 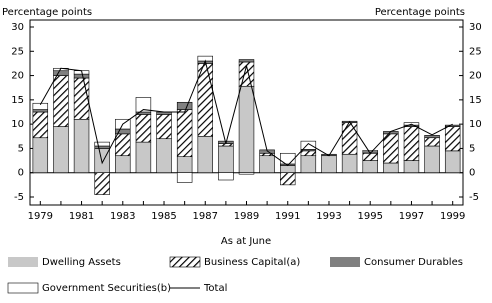 What do you see at coordinates (246, 241) in the screenshot?
I see `x-axis-title: As at June` at bounding box center [246, 241].